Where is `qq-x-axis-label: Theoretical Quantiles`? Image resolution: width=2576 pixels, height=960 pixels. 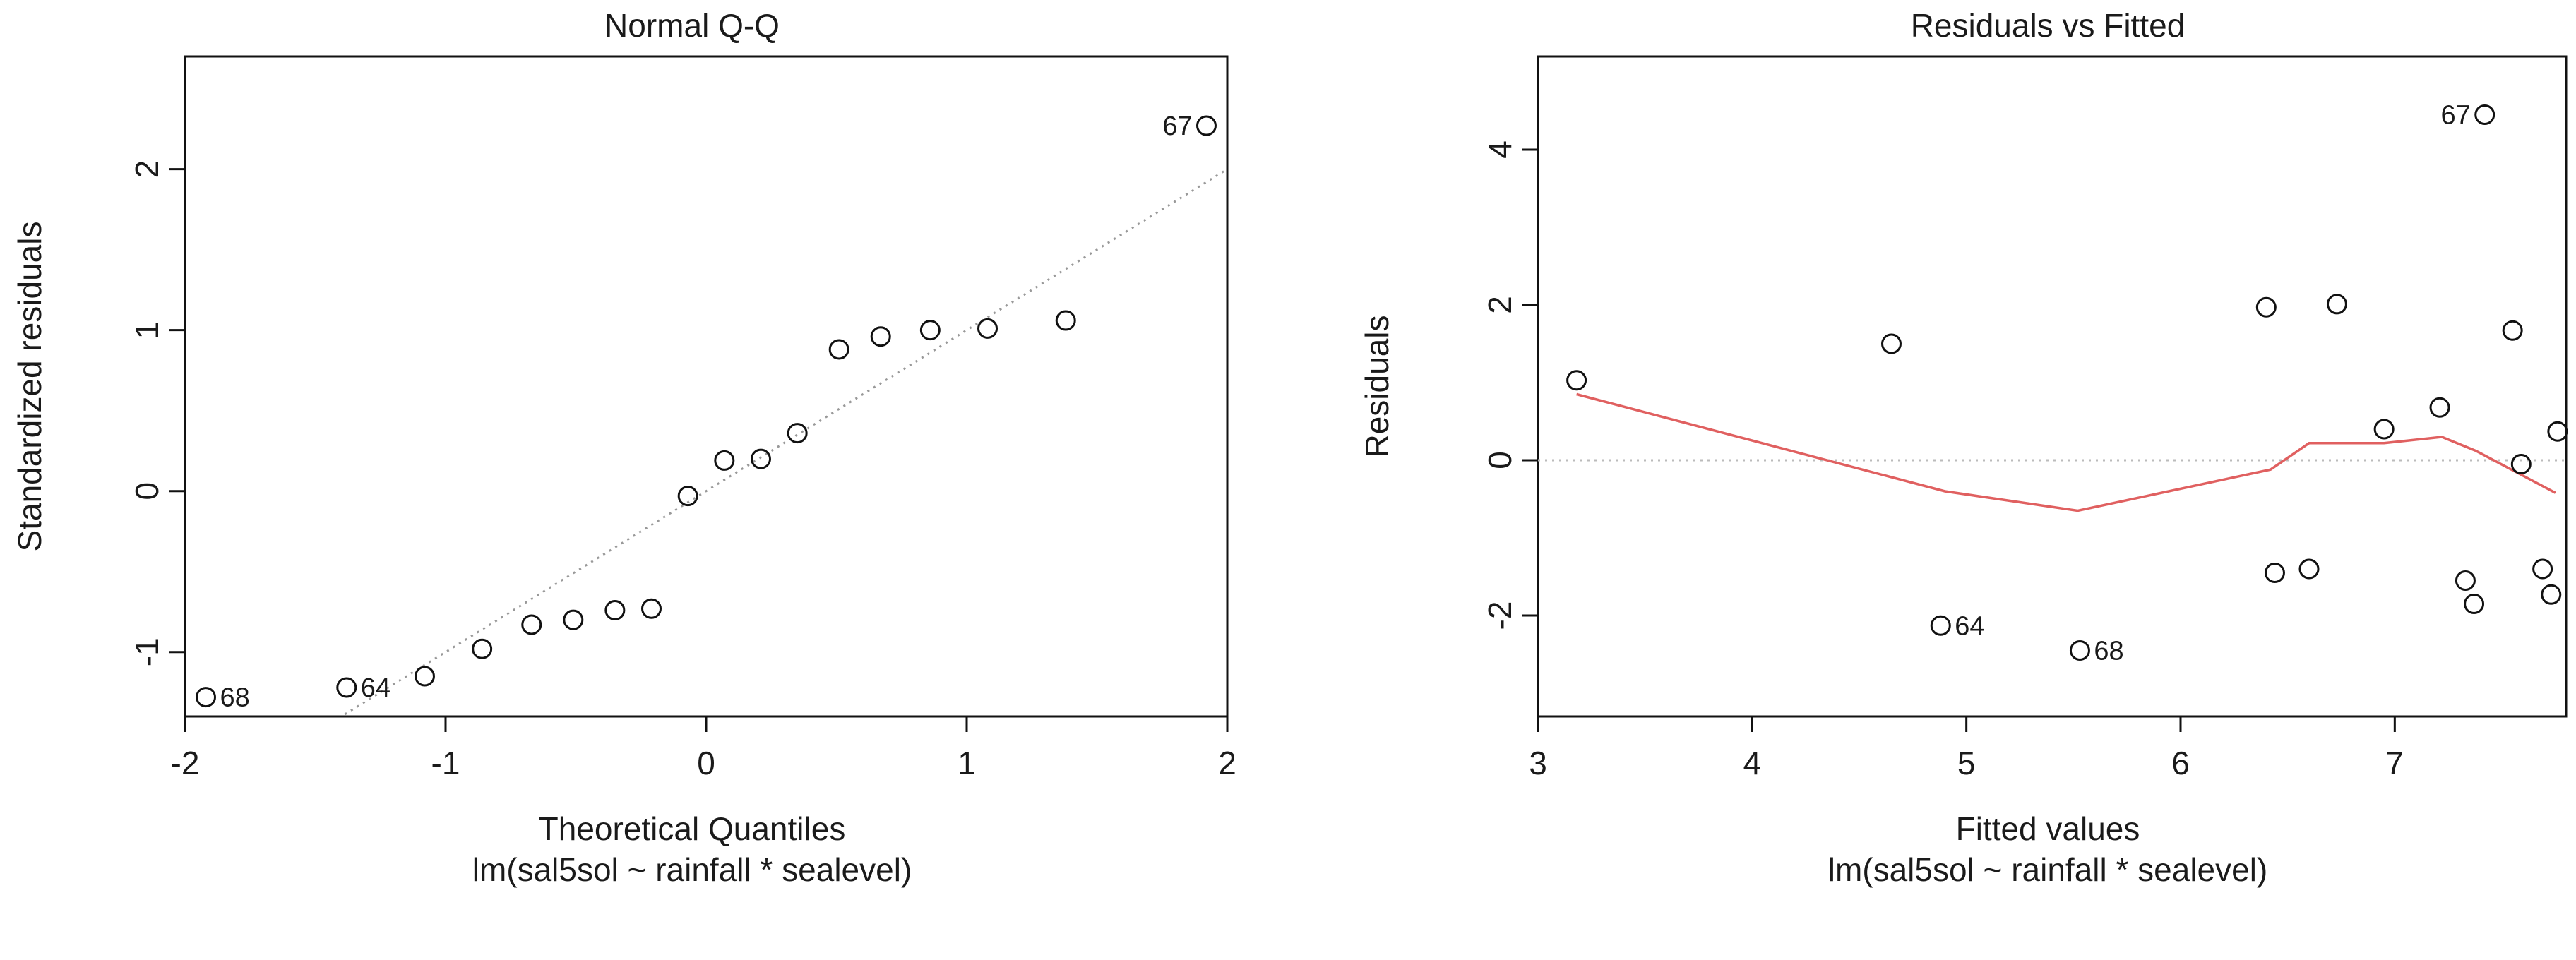 qq-x-axis-label: Theoretical Quantiles is located at coordinates (692, 829).